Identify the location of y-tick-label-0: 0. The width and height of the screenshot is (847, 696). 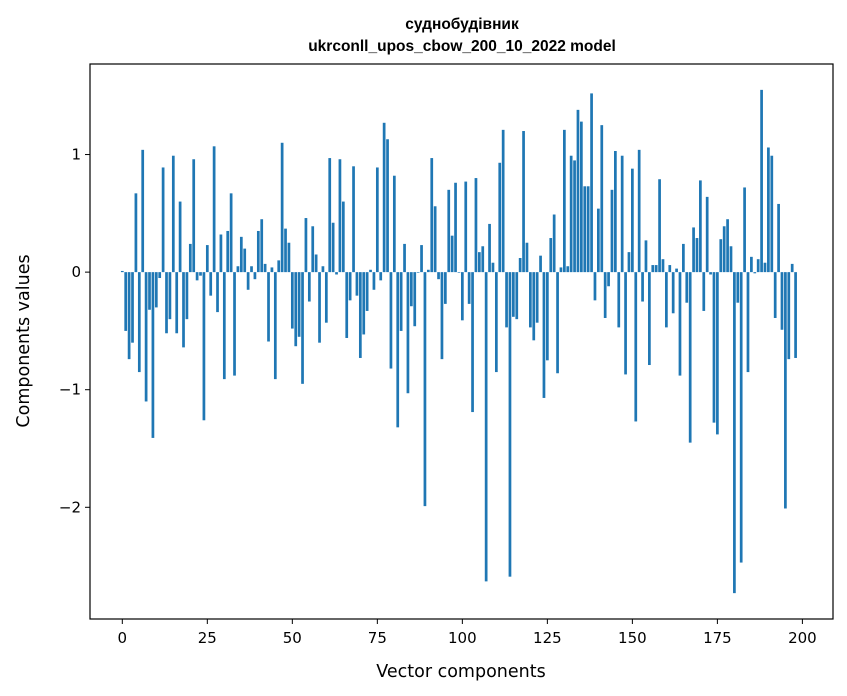
(76, 272).